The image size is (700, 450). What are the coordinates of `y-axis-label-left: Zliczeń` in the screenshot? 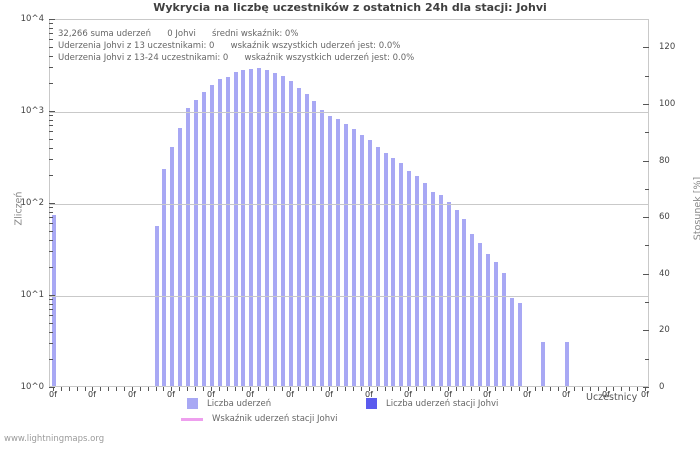 It's located at (19, 208).